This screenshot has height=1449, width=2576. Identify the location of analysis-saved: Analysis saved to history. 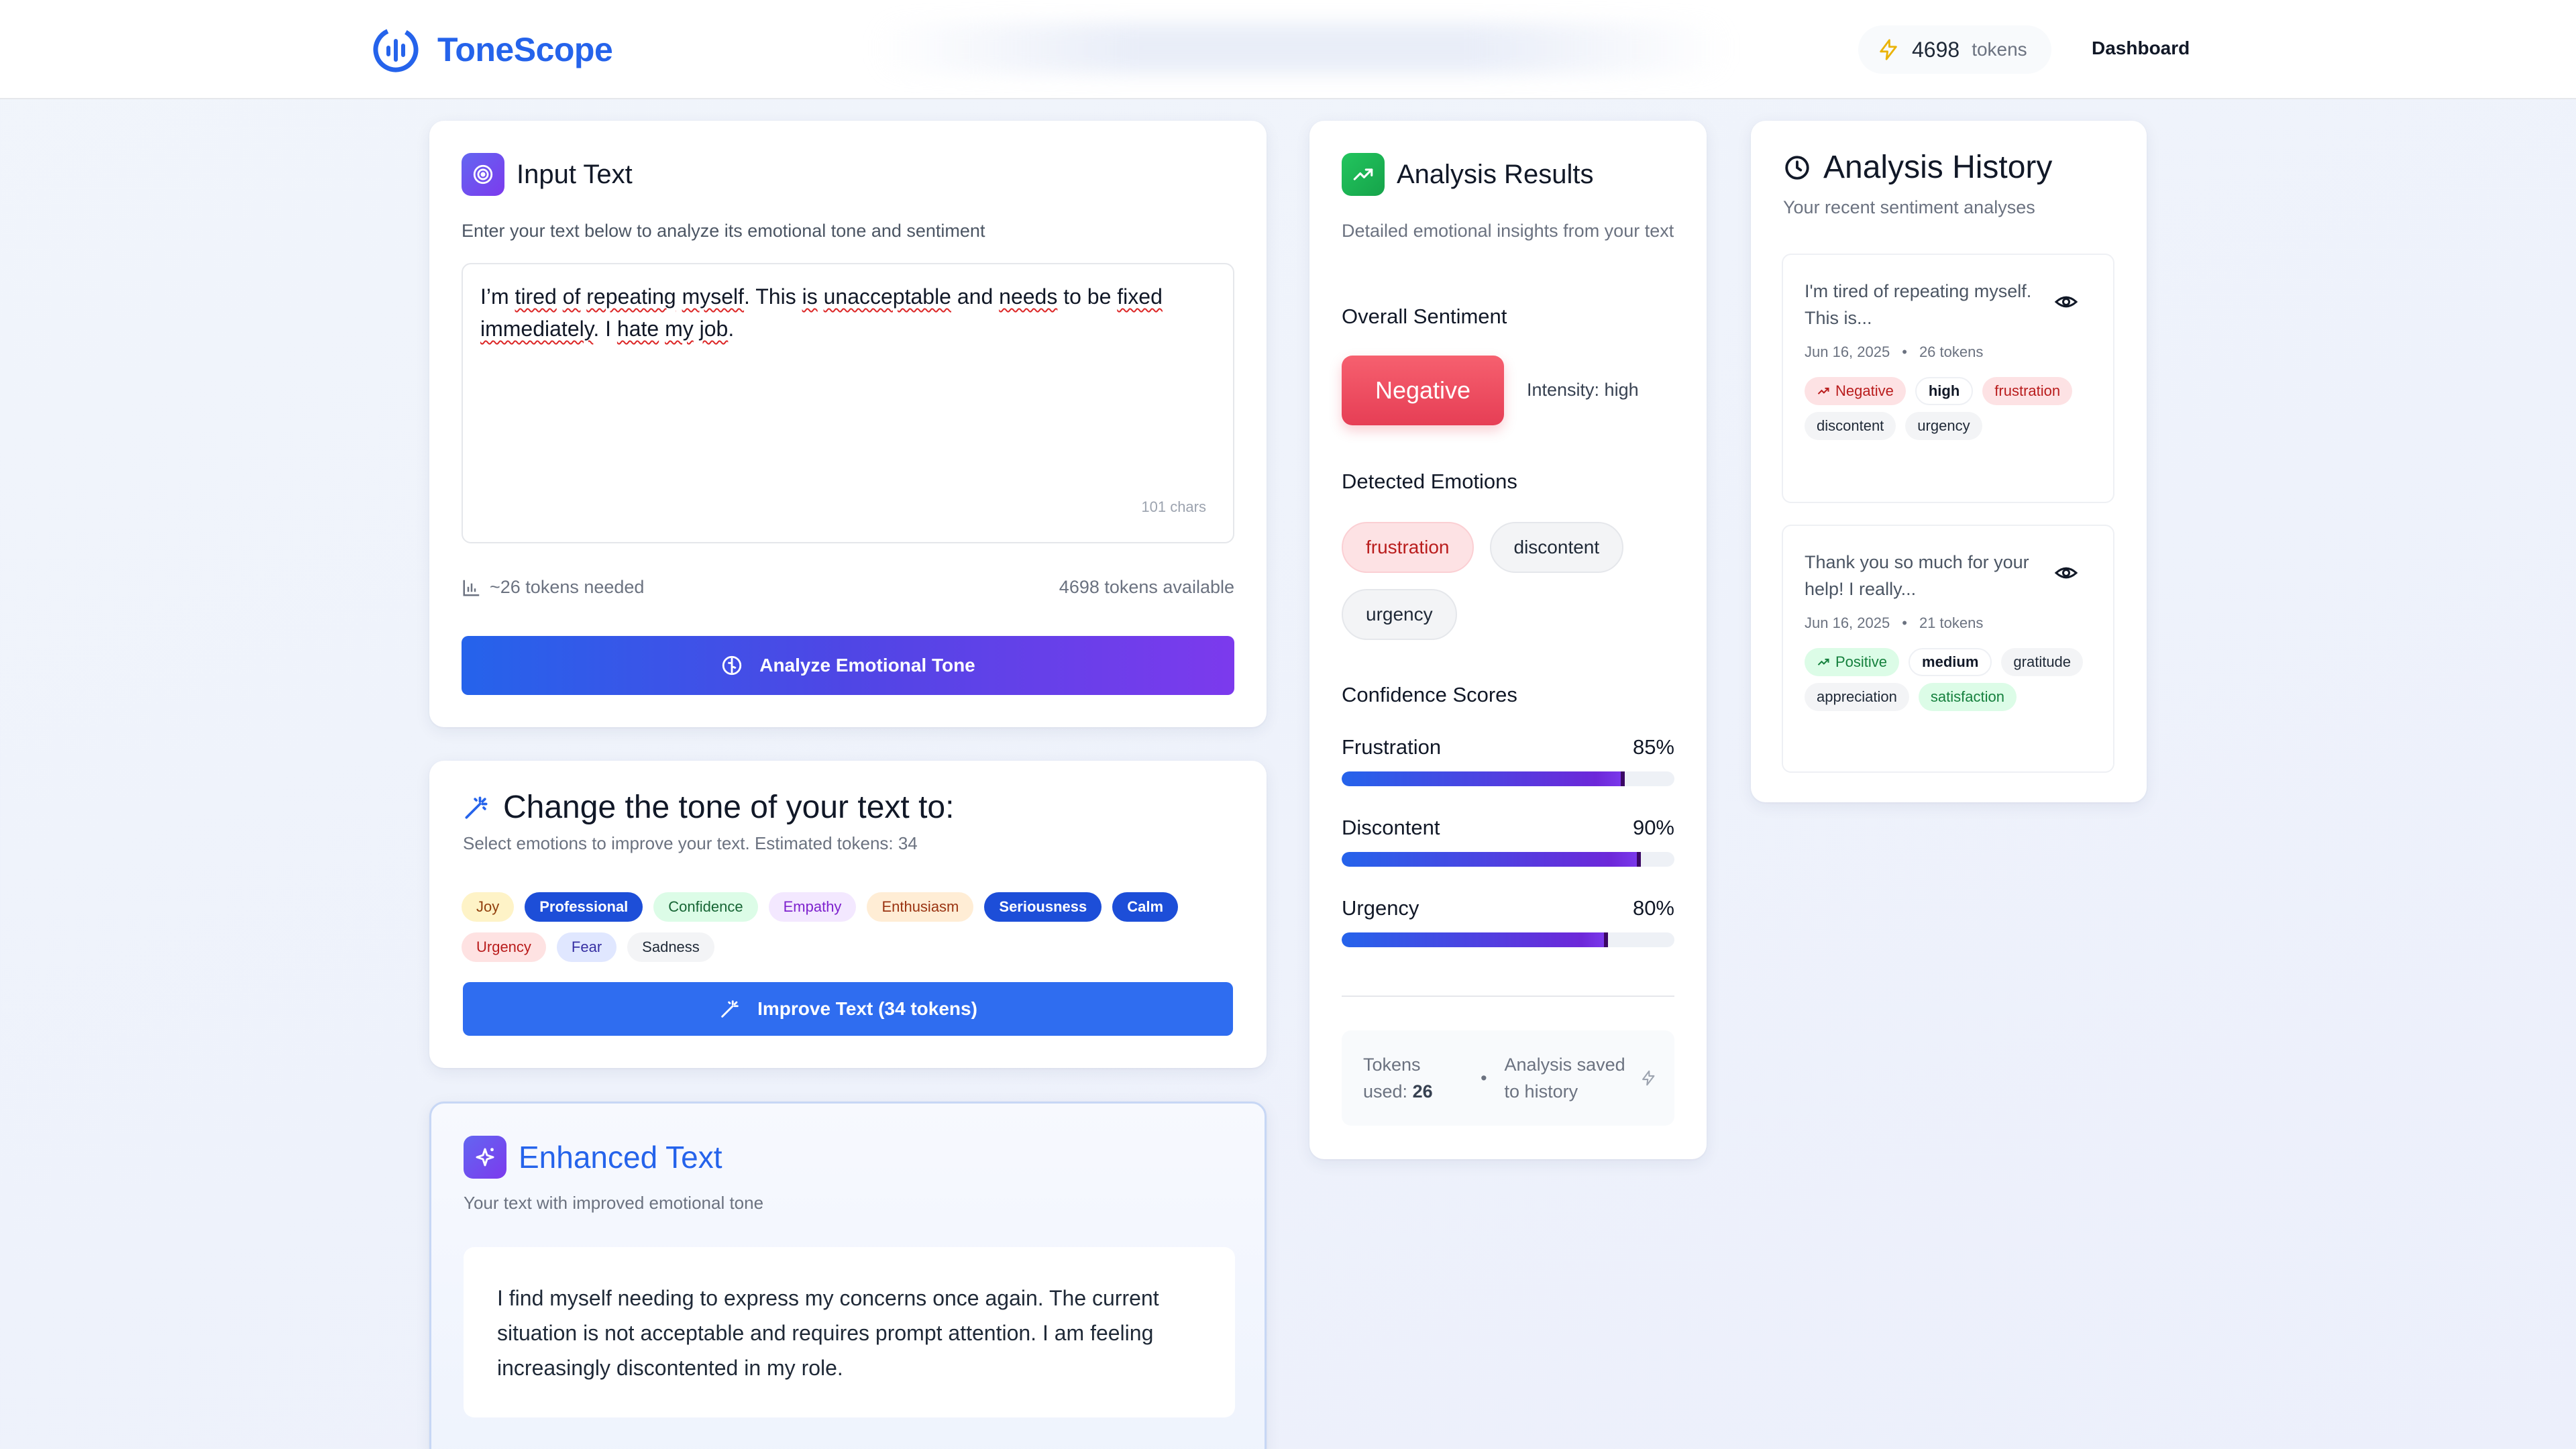
(1564, 1078).